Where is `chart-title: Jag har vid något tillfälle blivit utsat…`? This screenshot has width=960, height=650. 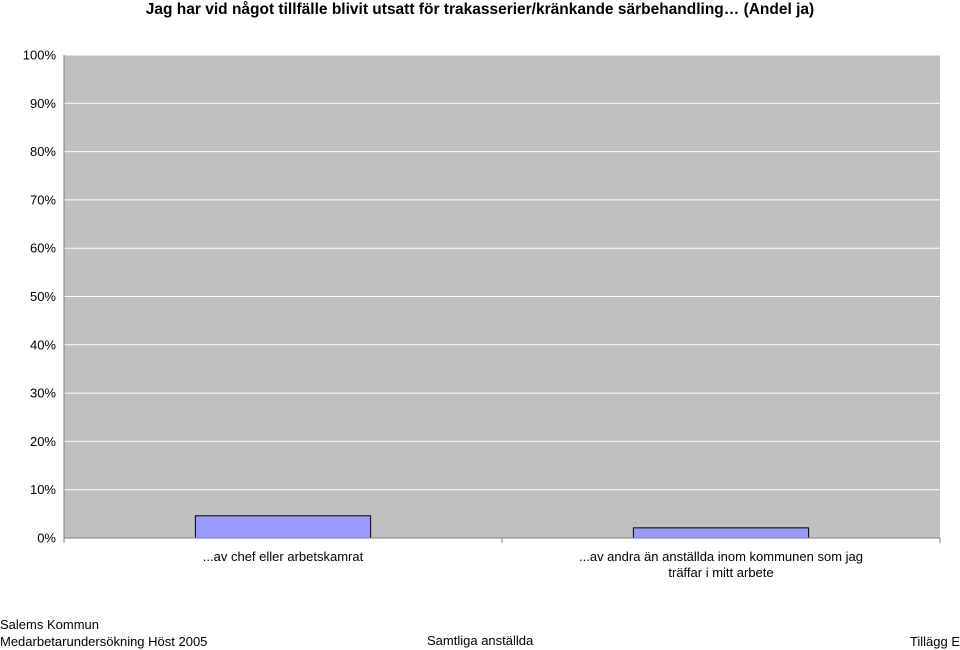
chart-title: Jag har vid något tillfälle blivit utsat… is located at coordinates (480, 9).